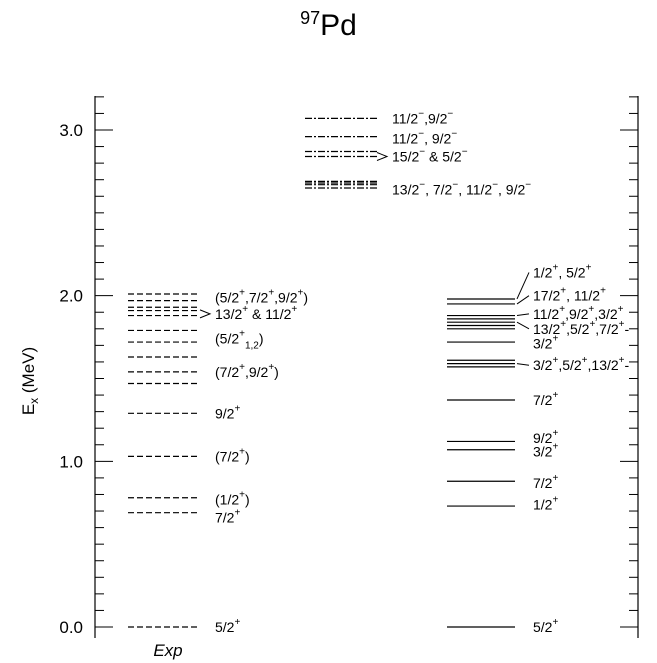 This screenshot has height=663, width=657. I want to click on y-tick-label: 2.0, so click(71, 296).